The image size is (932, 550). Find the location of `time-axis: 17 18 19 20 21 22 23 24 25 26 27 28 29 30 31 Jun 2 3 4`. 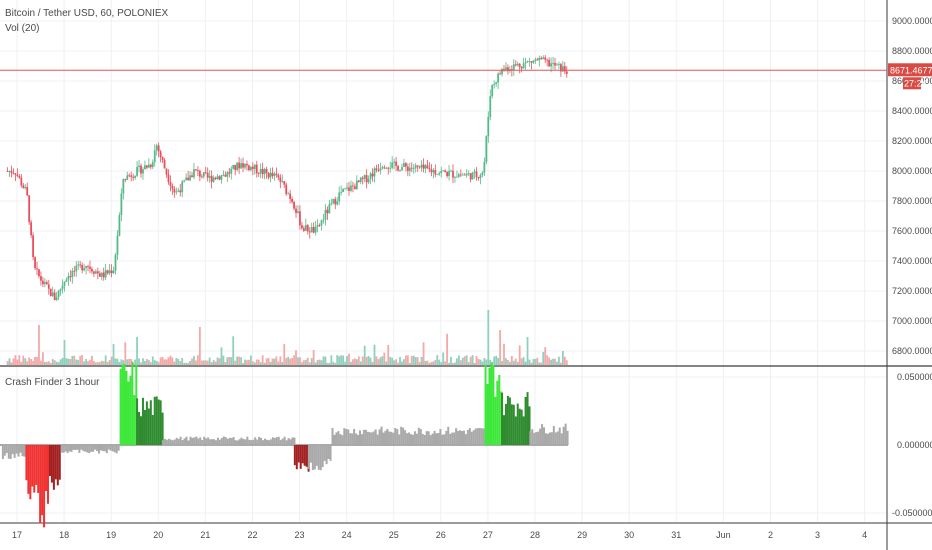

time-axis: 17 18 19 20 21 22 23 24 25 26 27 28 29 30 31 Jun 2 3 4 is located at coordinates (439, 535).